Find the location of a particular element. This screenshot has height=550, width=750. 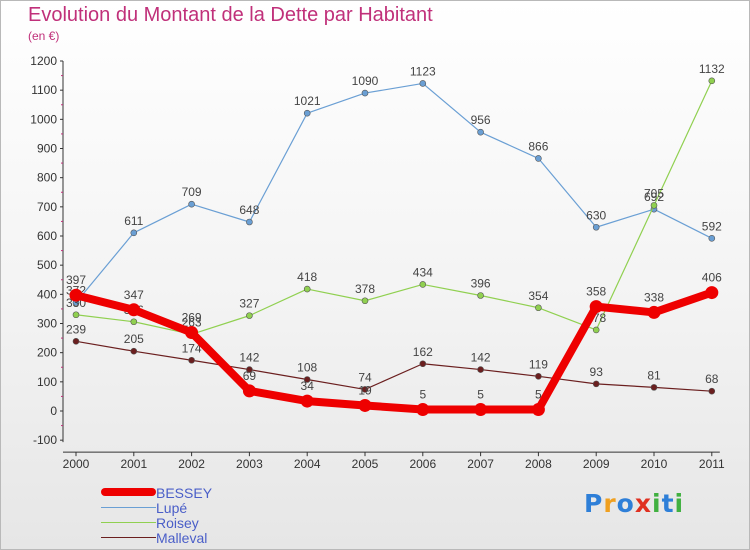

data-label: 1090 is located at coordinates (365, 81).